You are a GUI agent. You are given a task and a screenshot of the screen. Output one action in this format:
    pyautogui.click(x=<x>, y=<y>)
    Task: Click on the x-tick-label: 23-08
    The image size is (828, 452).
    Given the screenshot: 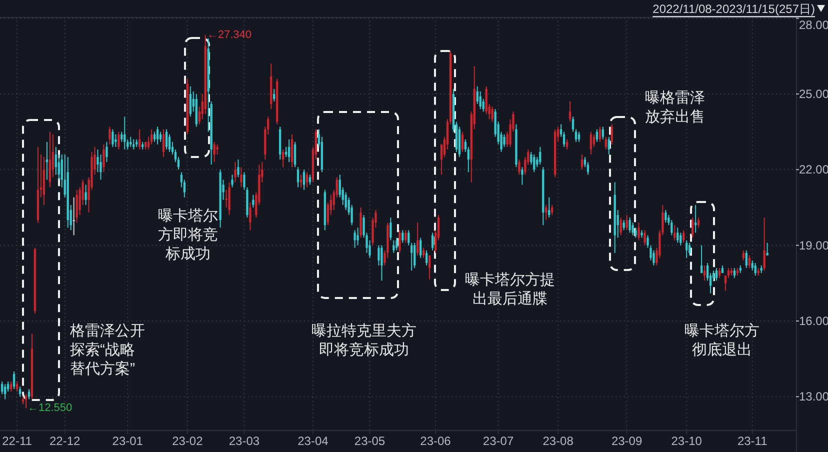 What is the action you would take?
    pyautogui.click(x=558, y=441)
    